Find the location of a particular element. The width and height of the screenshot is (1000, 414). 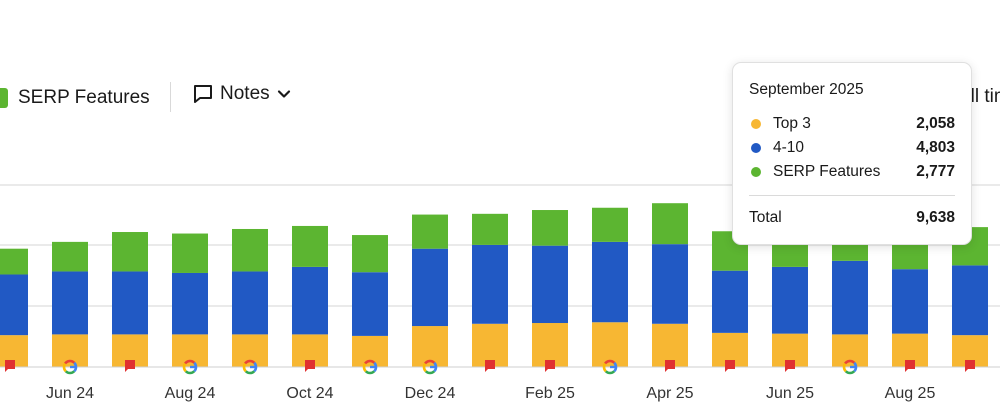

x-tick-label: Feb 25 is located at coordinates (550, 393).